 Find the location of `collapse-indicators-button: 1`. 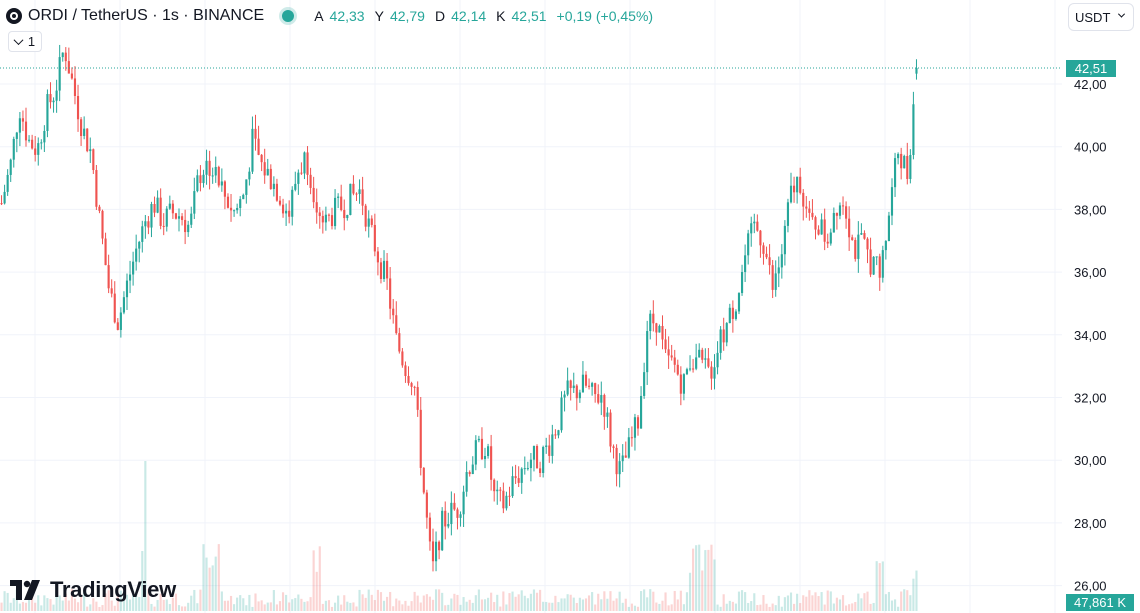

collapse-indicators-button: 1 is located at coordinates (25, 41).